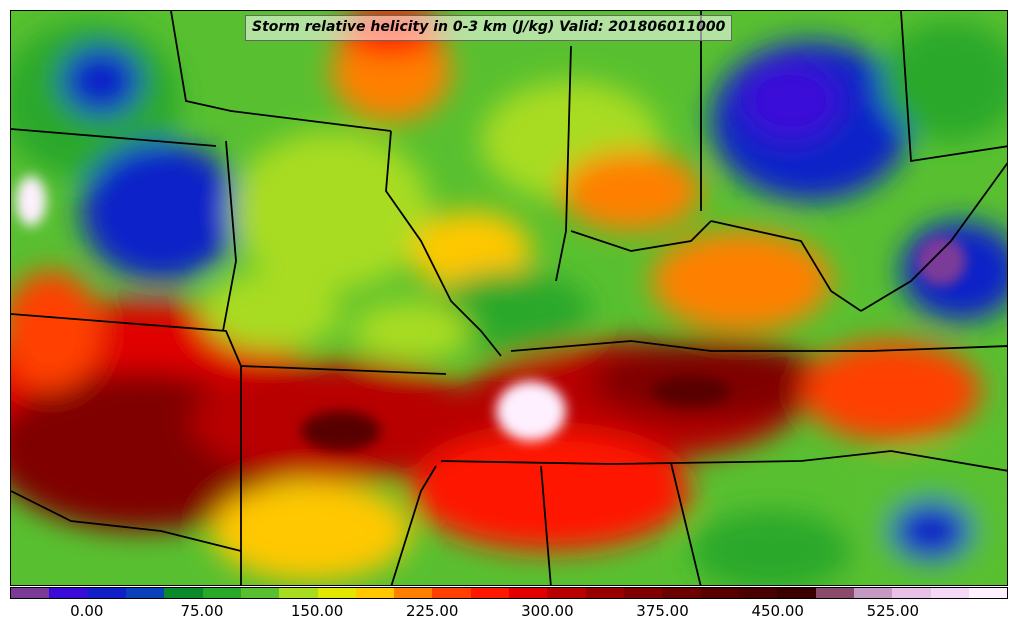 Image resolution: width=1018 pixels, height=633 pixels. Describe the element at coordinates (87, 611) in the screenshot. I see `colorbar-tick-label: 0.00` at that location.